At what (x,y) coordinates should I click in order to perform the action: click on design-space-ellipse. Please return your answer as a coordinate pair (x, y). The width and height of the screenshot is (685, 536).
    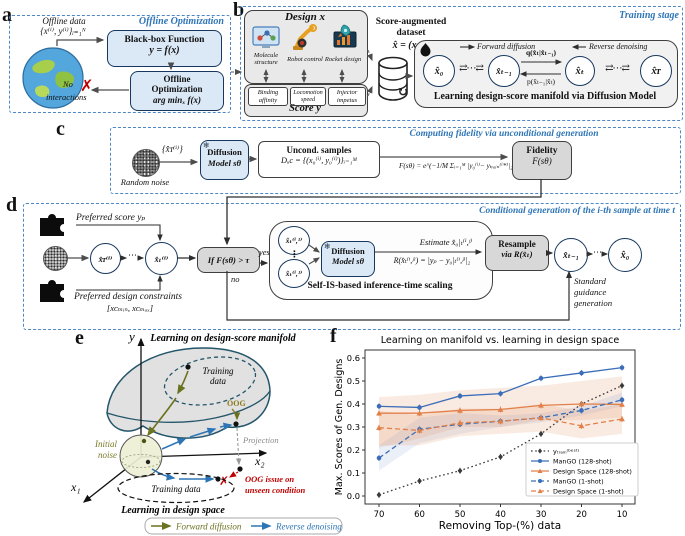
    Looking at the image, I should click on (176, 488).